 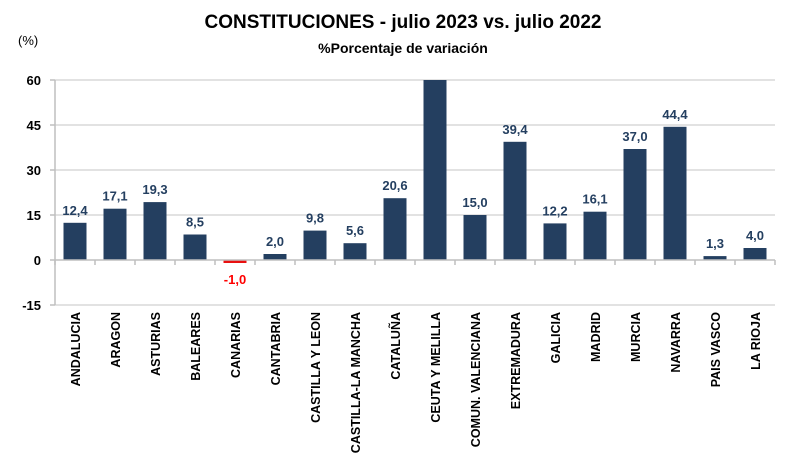 I want to click on y-axis-unit-label: (%), so click(x=28, y=40).